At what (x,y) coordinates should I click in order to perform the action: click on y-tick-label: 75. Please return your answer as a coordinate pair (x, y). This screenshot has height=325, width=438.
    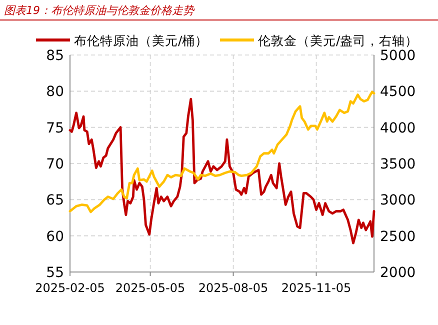
    Looking at the image, I should click on (55, 128).